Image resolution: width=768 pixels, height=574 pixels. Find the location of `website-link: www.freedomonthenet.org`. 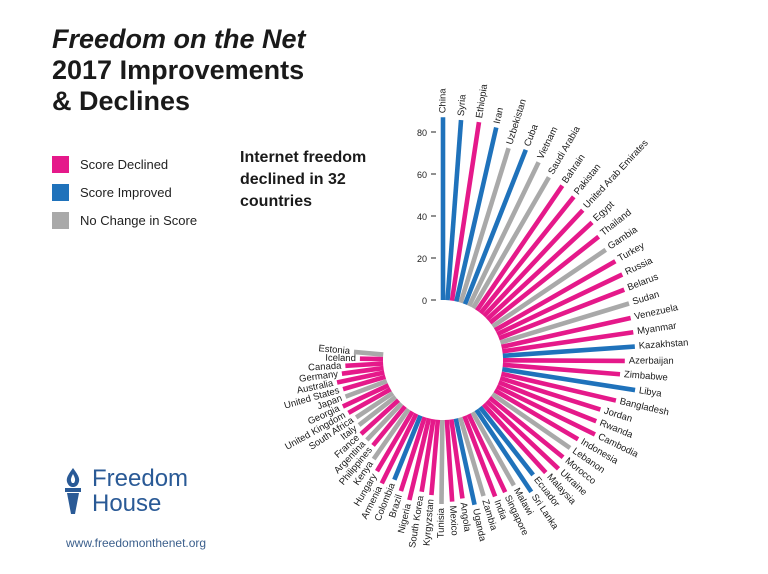

website-link: www.freedomonthenet.org is located at coordinates (136, 543).